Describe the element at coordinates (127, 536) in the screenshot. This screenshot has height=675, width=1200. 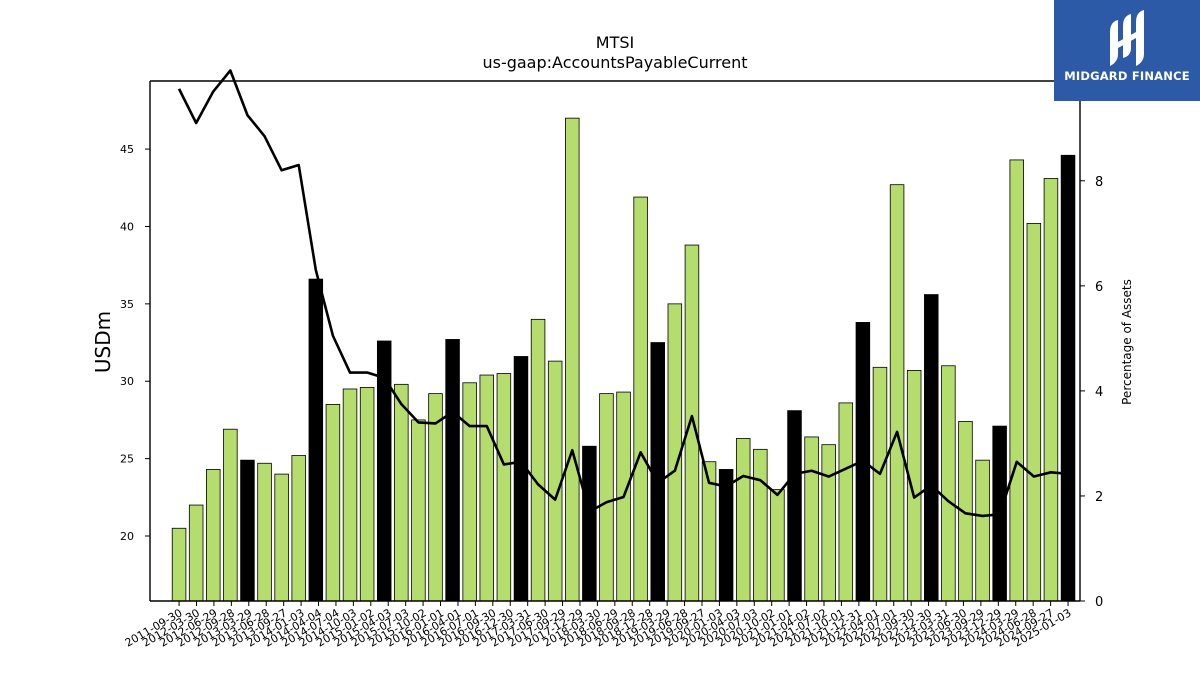
I see `y-tick-label-left: 20` at that location.